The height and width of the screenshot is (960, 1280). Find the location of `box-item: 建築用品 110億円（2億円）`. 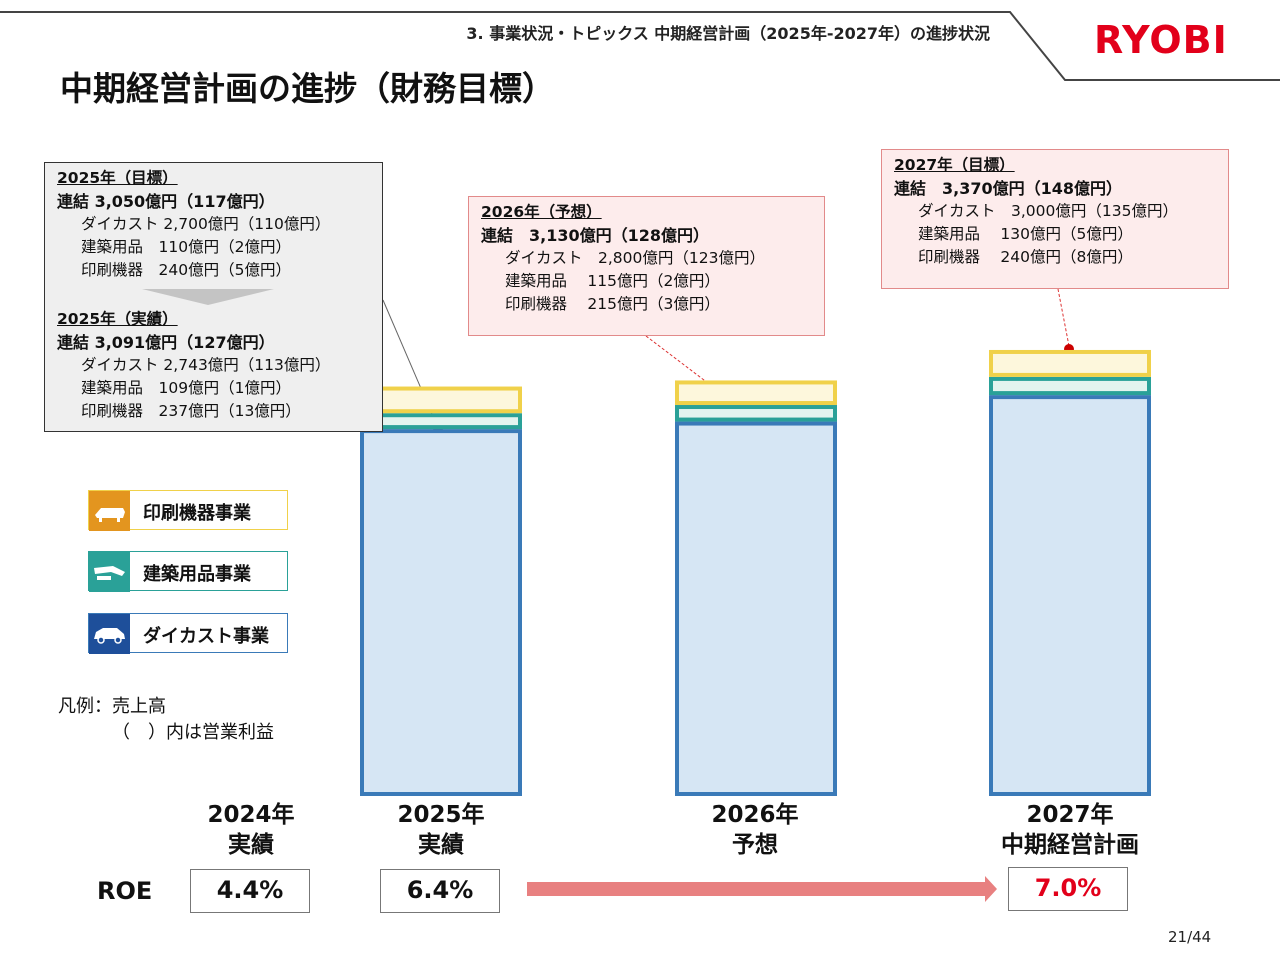

box-item: 建築用品 110億円（2億円） is located at coordinates (186, 247).